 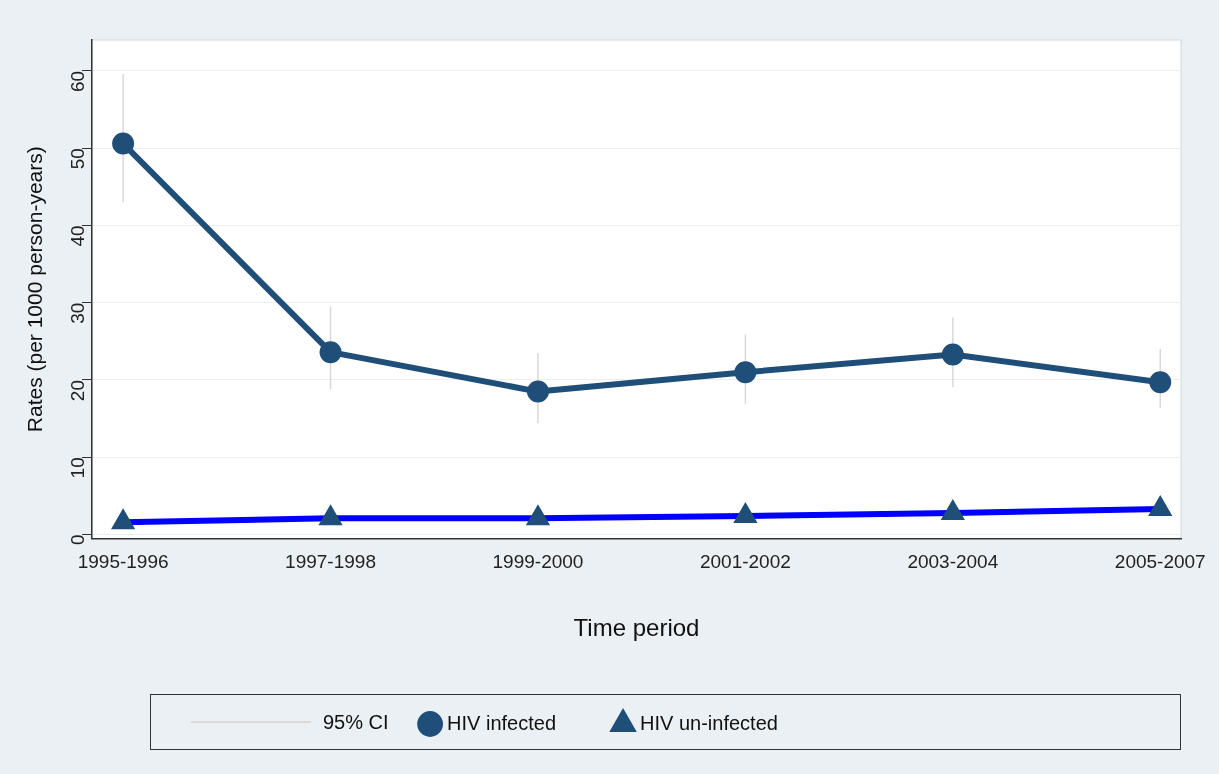 What do you see at coordinates (123, 562) in the screenshot?
I see `x-tick-label: 1995-1996` at bounding box center [123, 562].